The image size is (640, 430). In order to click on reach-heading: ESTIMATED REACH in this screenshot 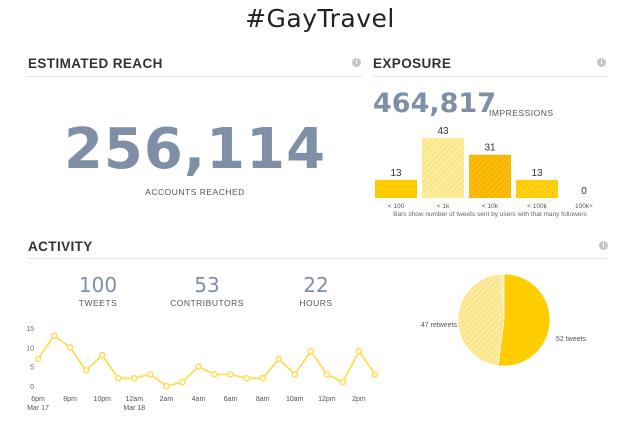, I will do `click(95, 63)`.